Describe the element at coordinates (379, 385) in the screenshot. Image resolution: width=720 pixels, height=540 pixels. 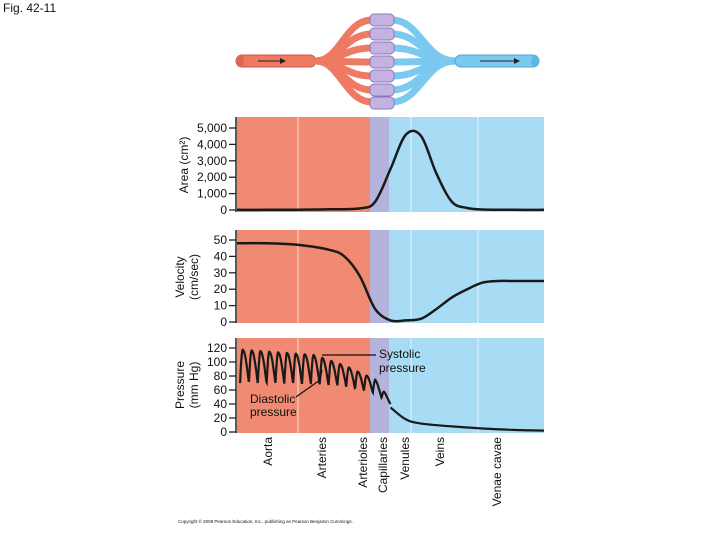
I see `pressure-capillary-bg` at that location.